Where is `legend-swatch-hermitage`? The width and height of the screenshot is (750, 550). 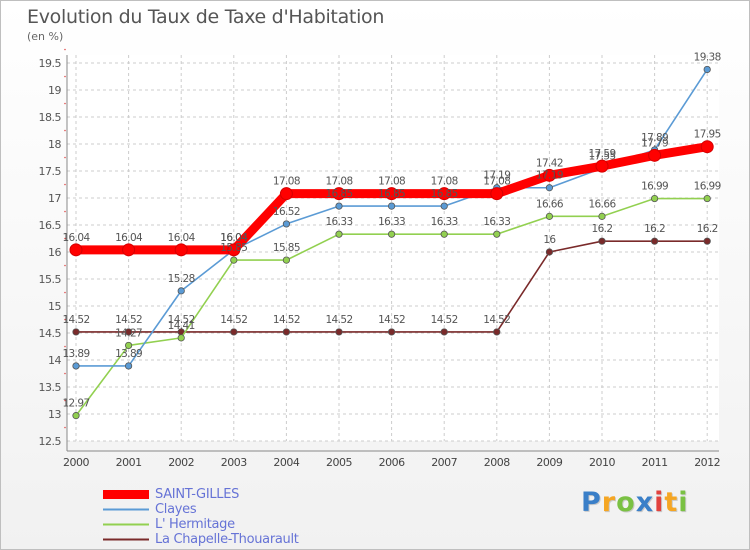
legend-swatch-hermitage is located at coordinates (126, 524).